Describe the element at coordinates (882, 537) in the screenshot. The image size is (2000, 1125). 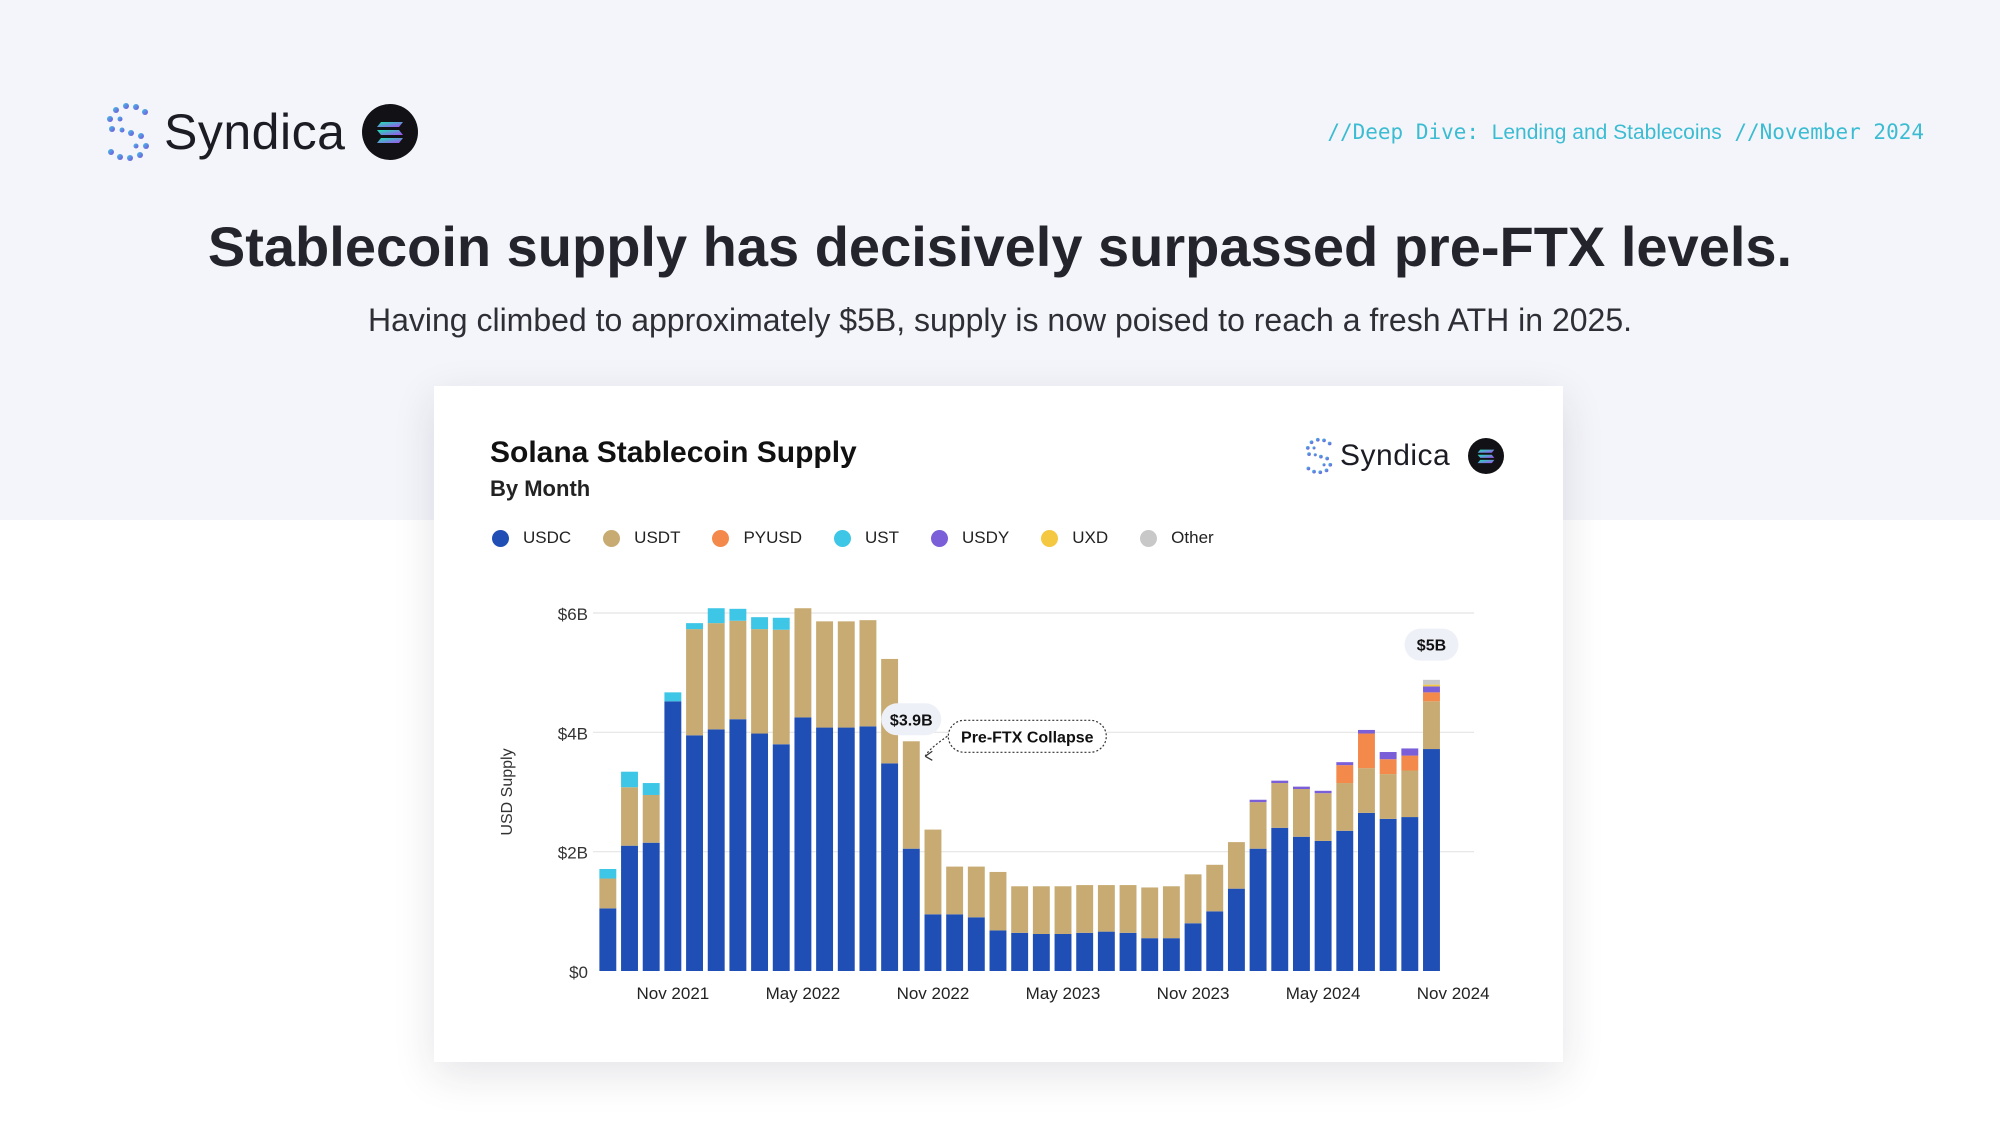
I see `legend-label: UST` at that location.